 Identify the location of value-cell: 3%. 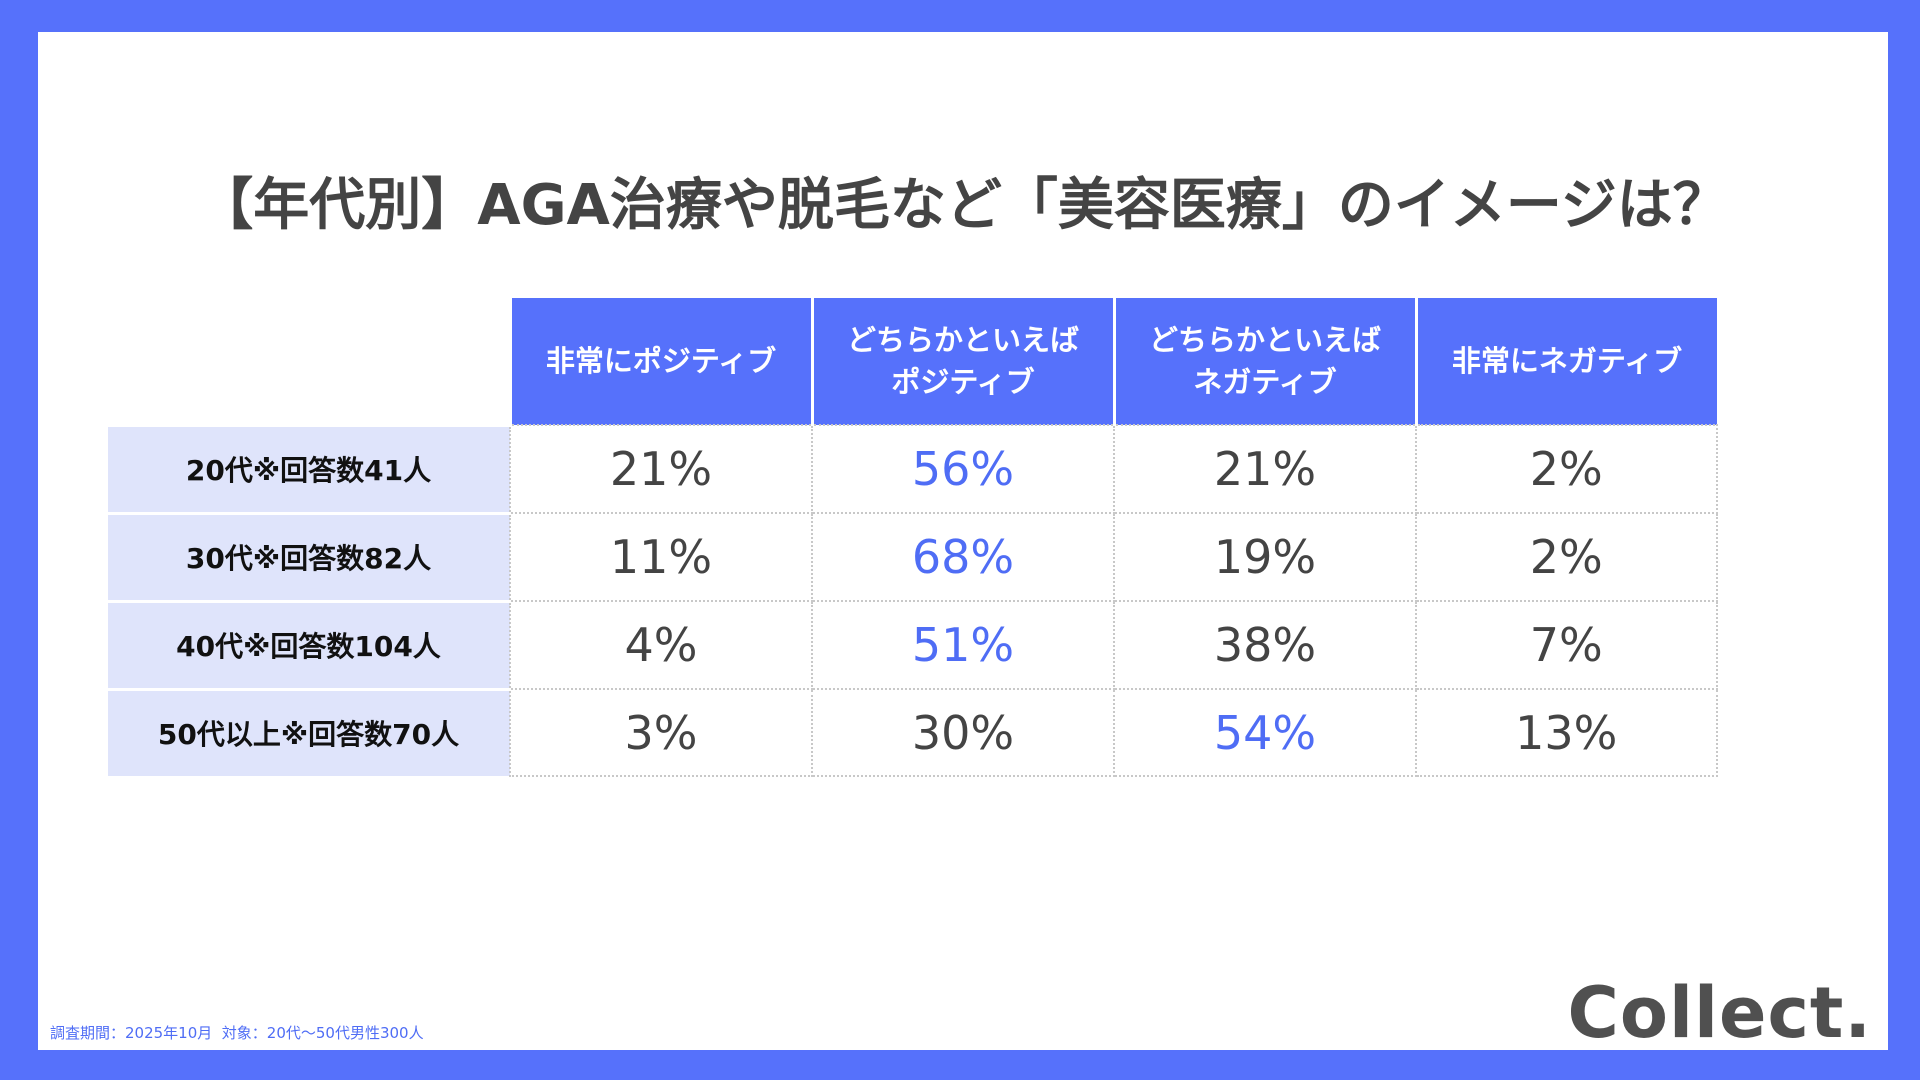
(661, 732).